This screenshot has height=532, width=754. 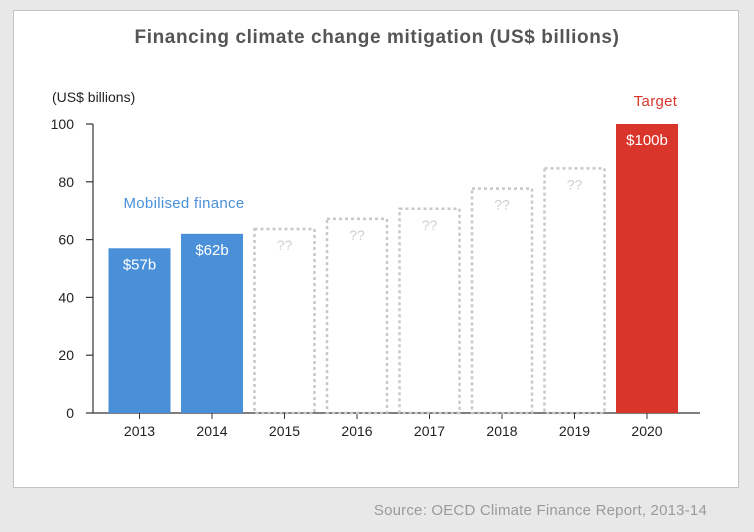 I want to click on y-tick-label-20: 20, so click(x=66, y=355).